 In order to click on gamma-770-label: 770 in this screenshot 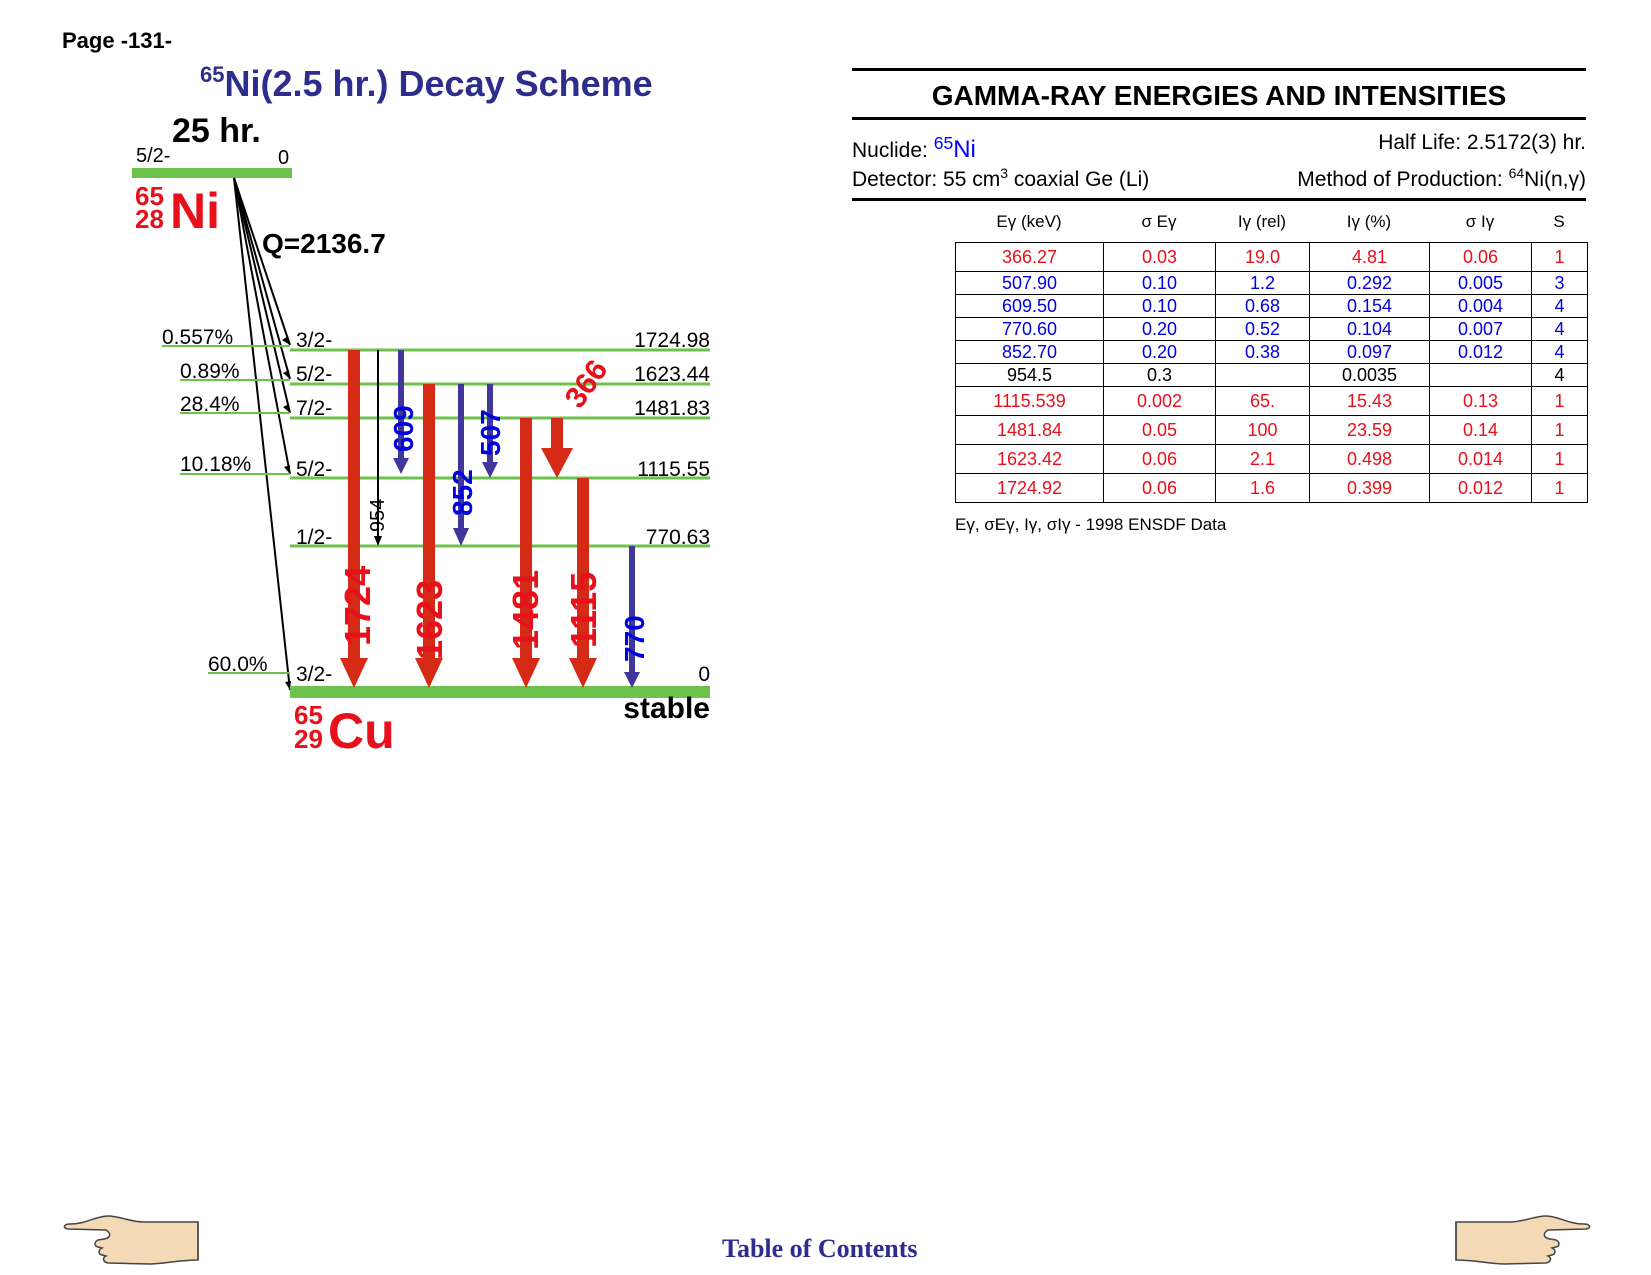, I will do `click(634, 638)`.